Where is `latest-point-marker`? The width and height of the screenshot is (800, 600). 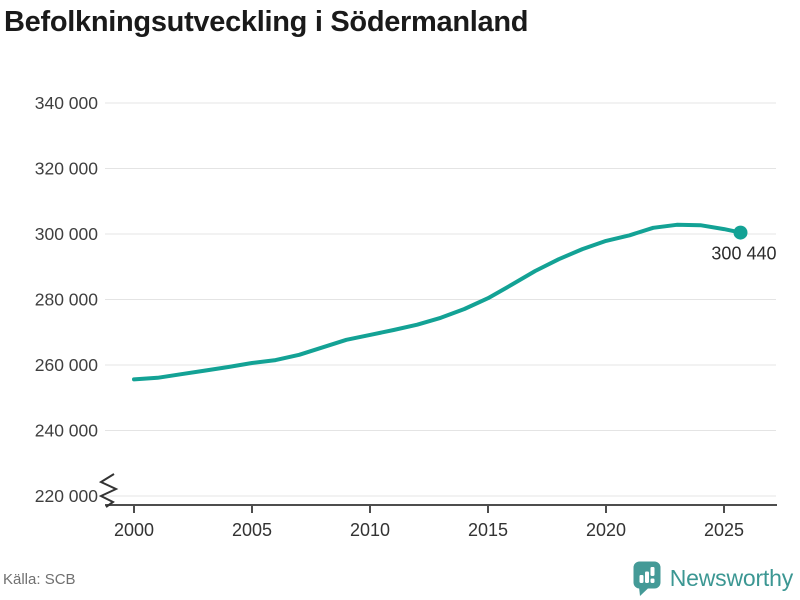
latest-point-marker is located at coordinates (740, 232).